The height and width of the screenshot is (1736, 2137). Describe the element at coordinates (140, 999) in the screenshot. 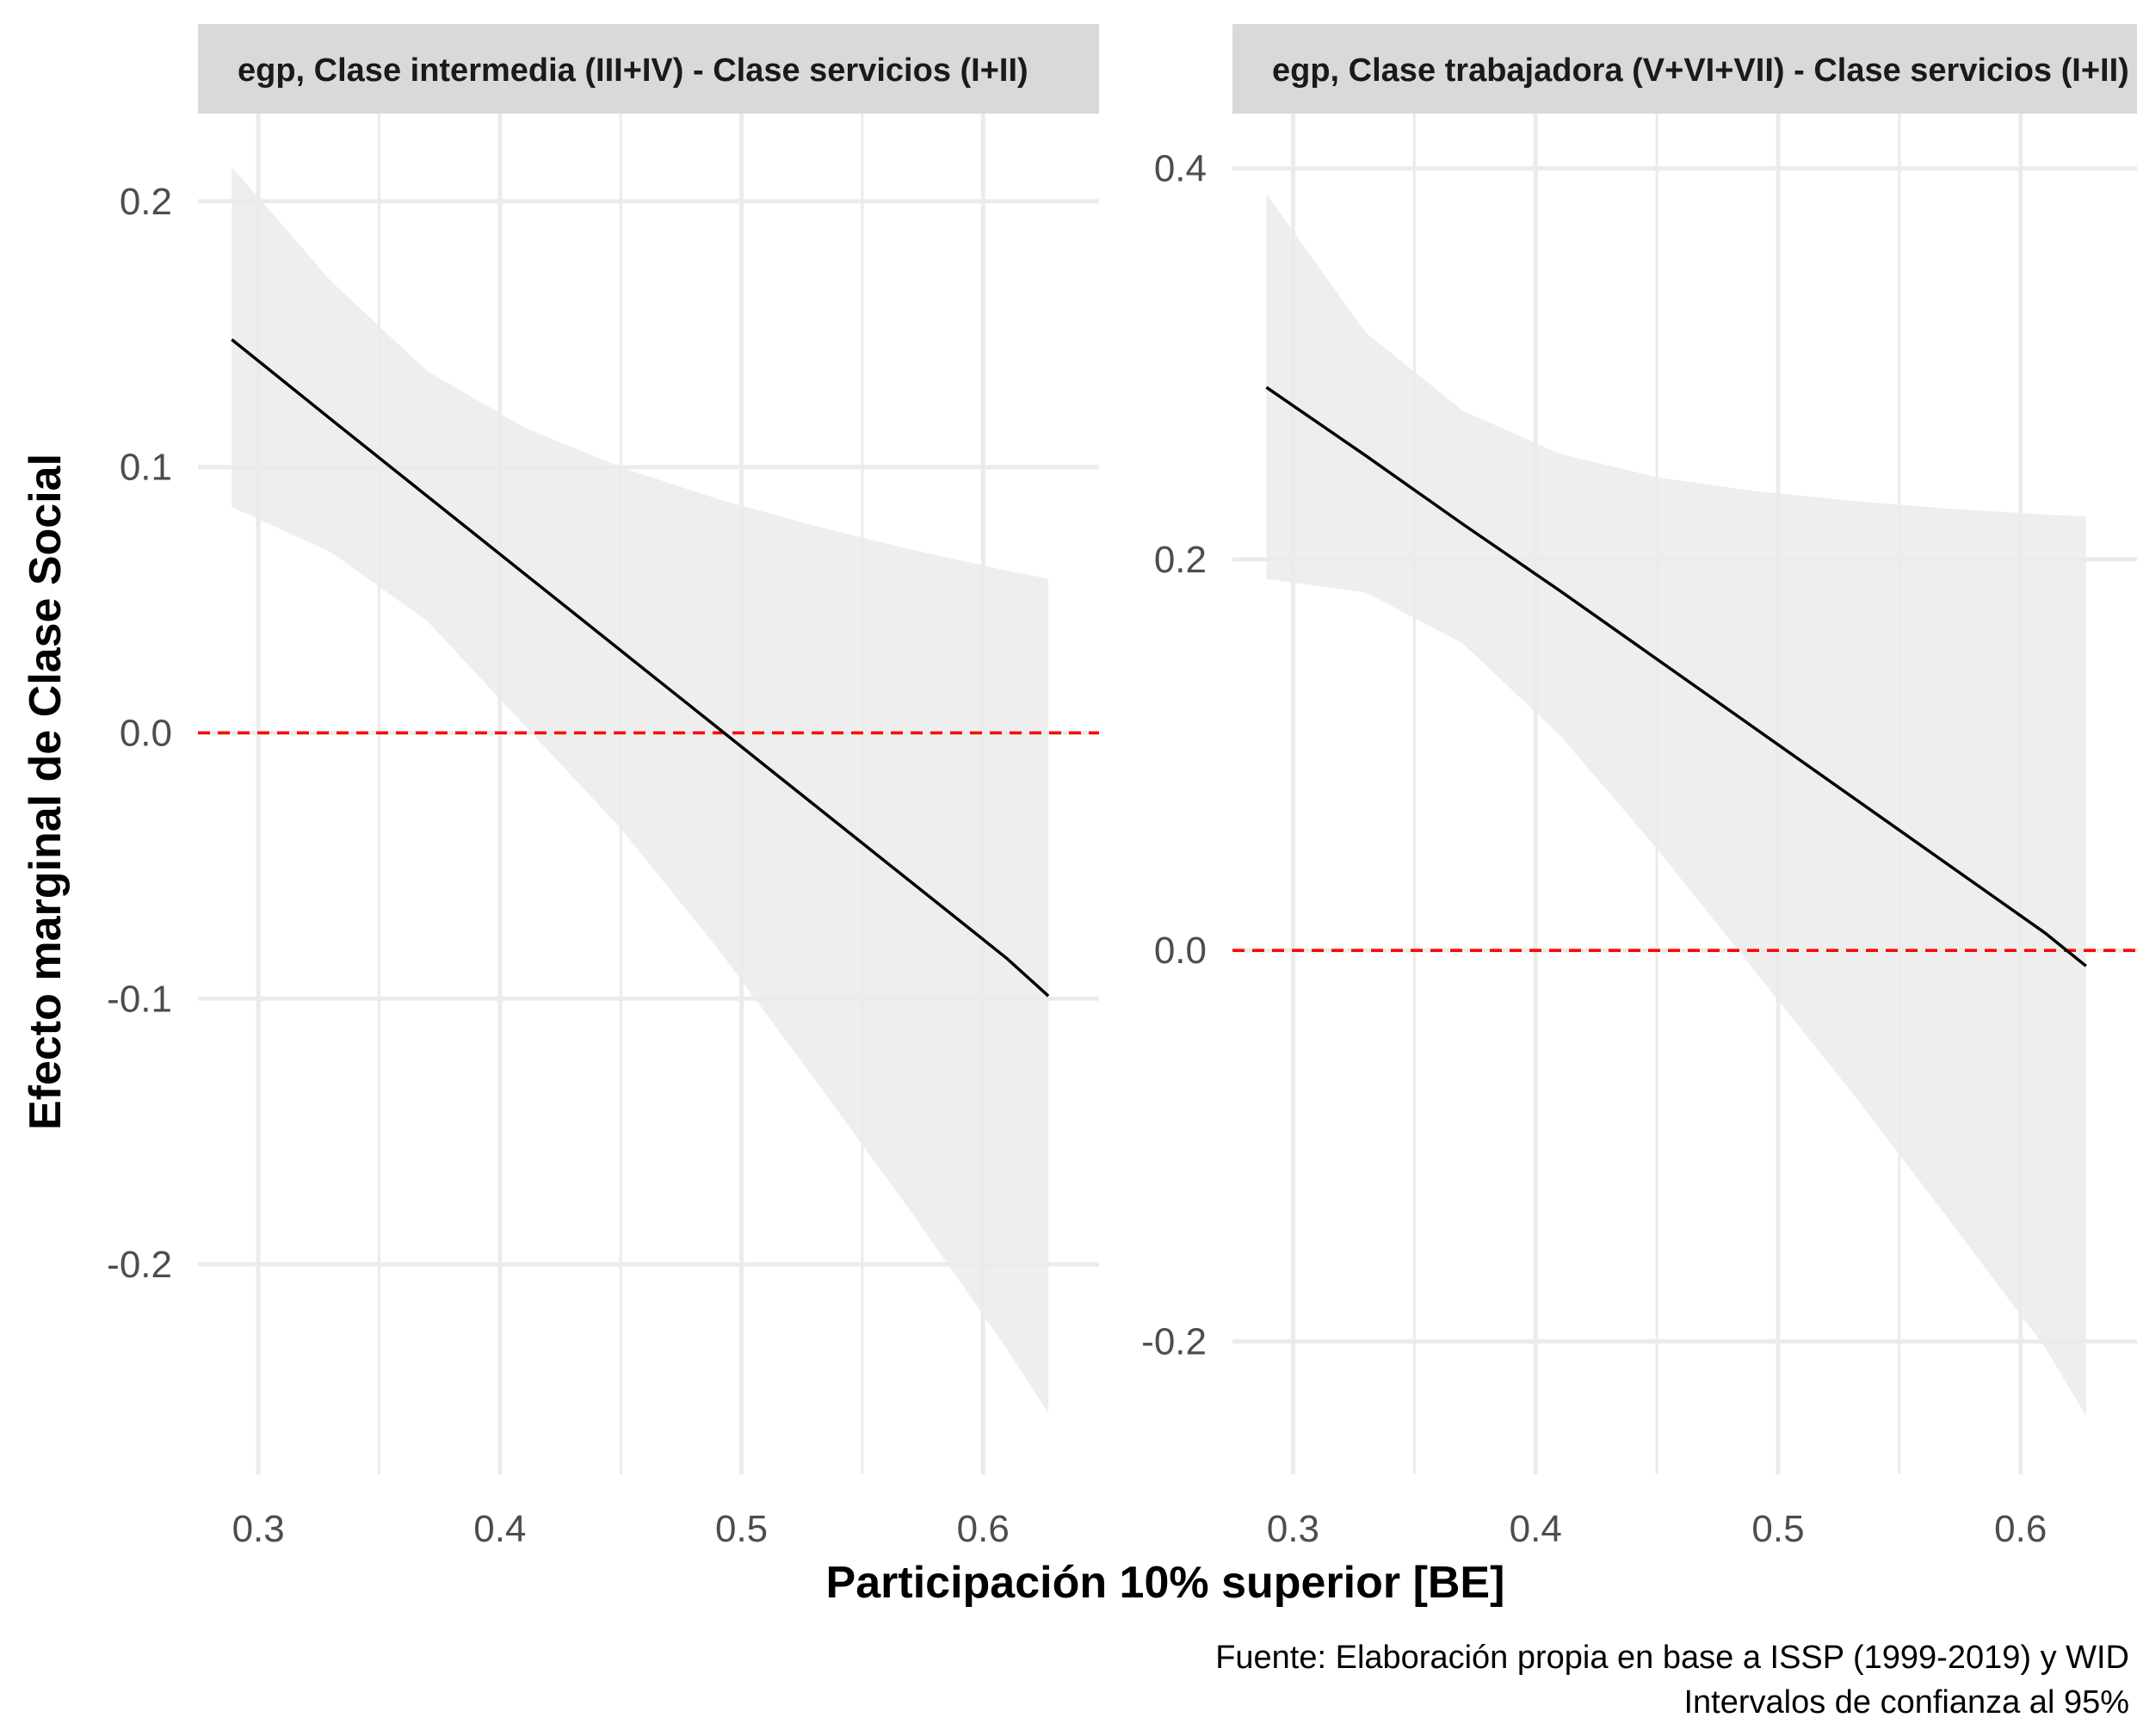

I see `y-tick-label: -0.1` at that location.